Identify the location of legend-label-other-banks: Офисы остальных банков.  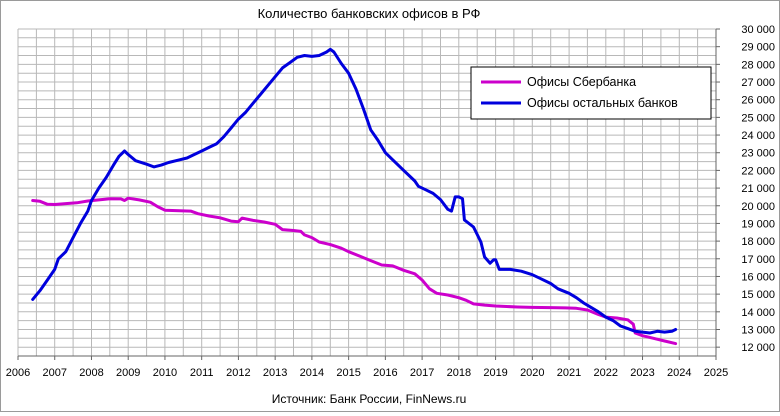
(602, 103).